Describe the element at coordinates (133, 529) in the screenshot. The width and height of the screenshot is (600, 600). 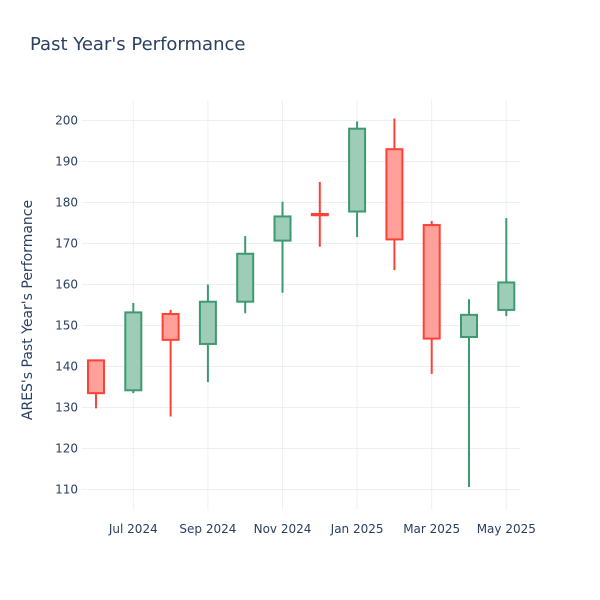
I see `x-tick-label: Jul 2024` at that location.